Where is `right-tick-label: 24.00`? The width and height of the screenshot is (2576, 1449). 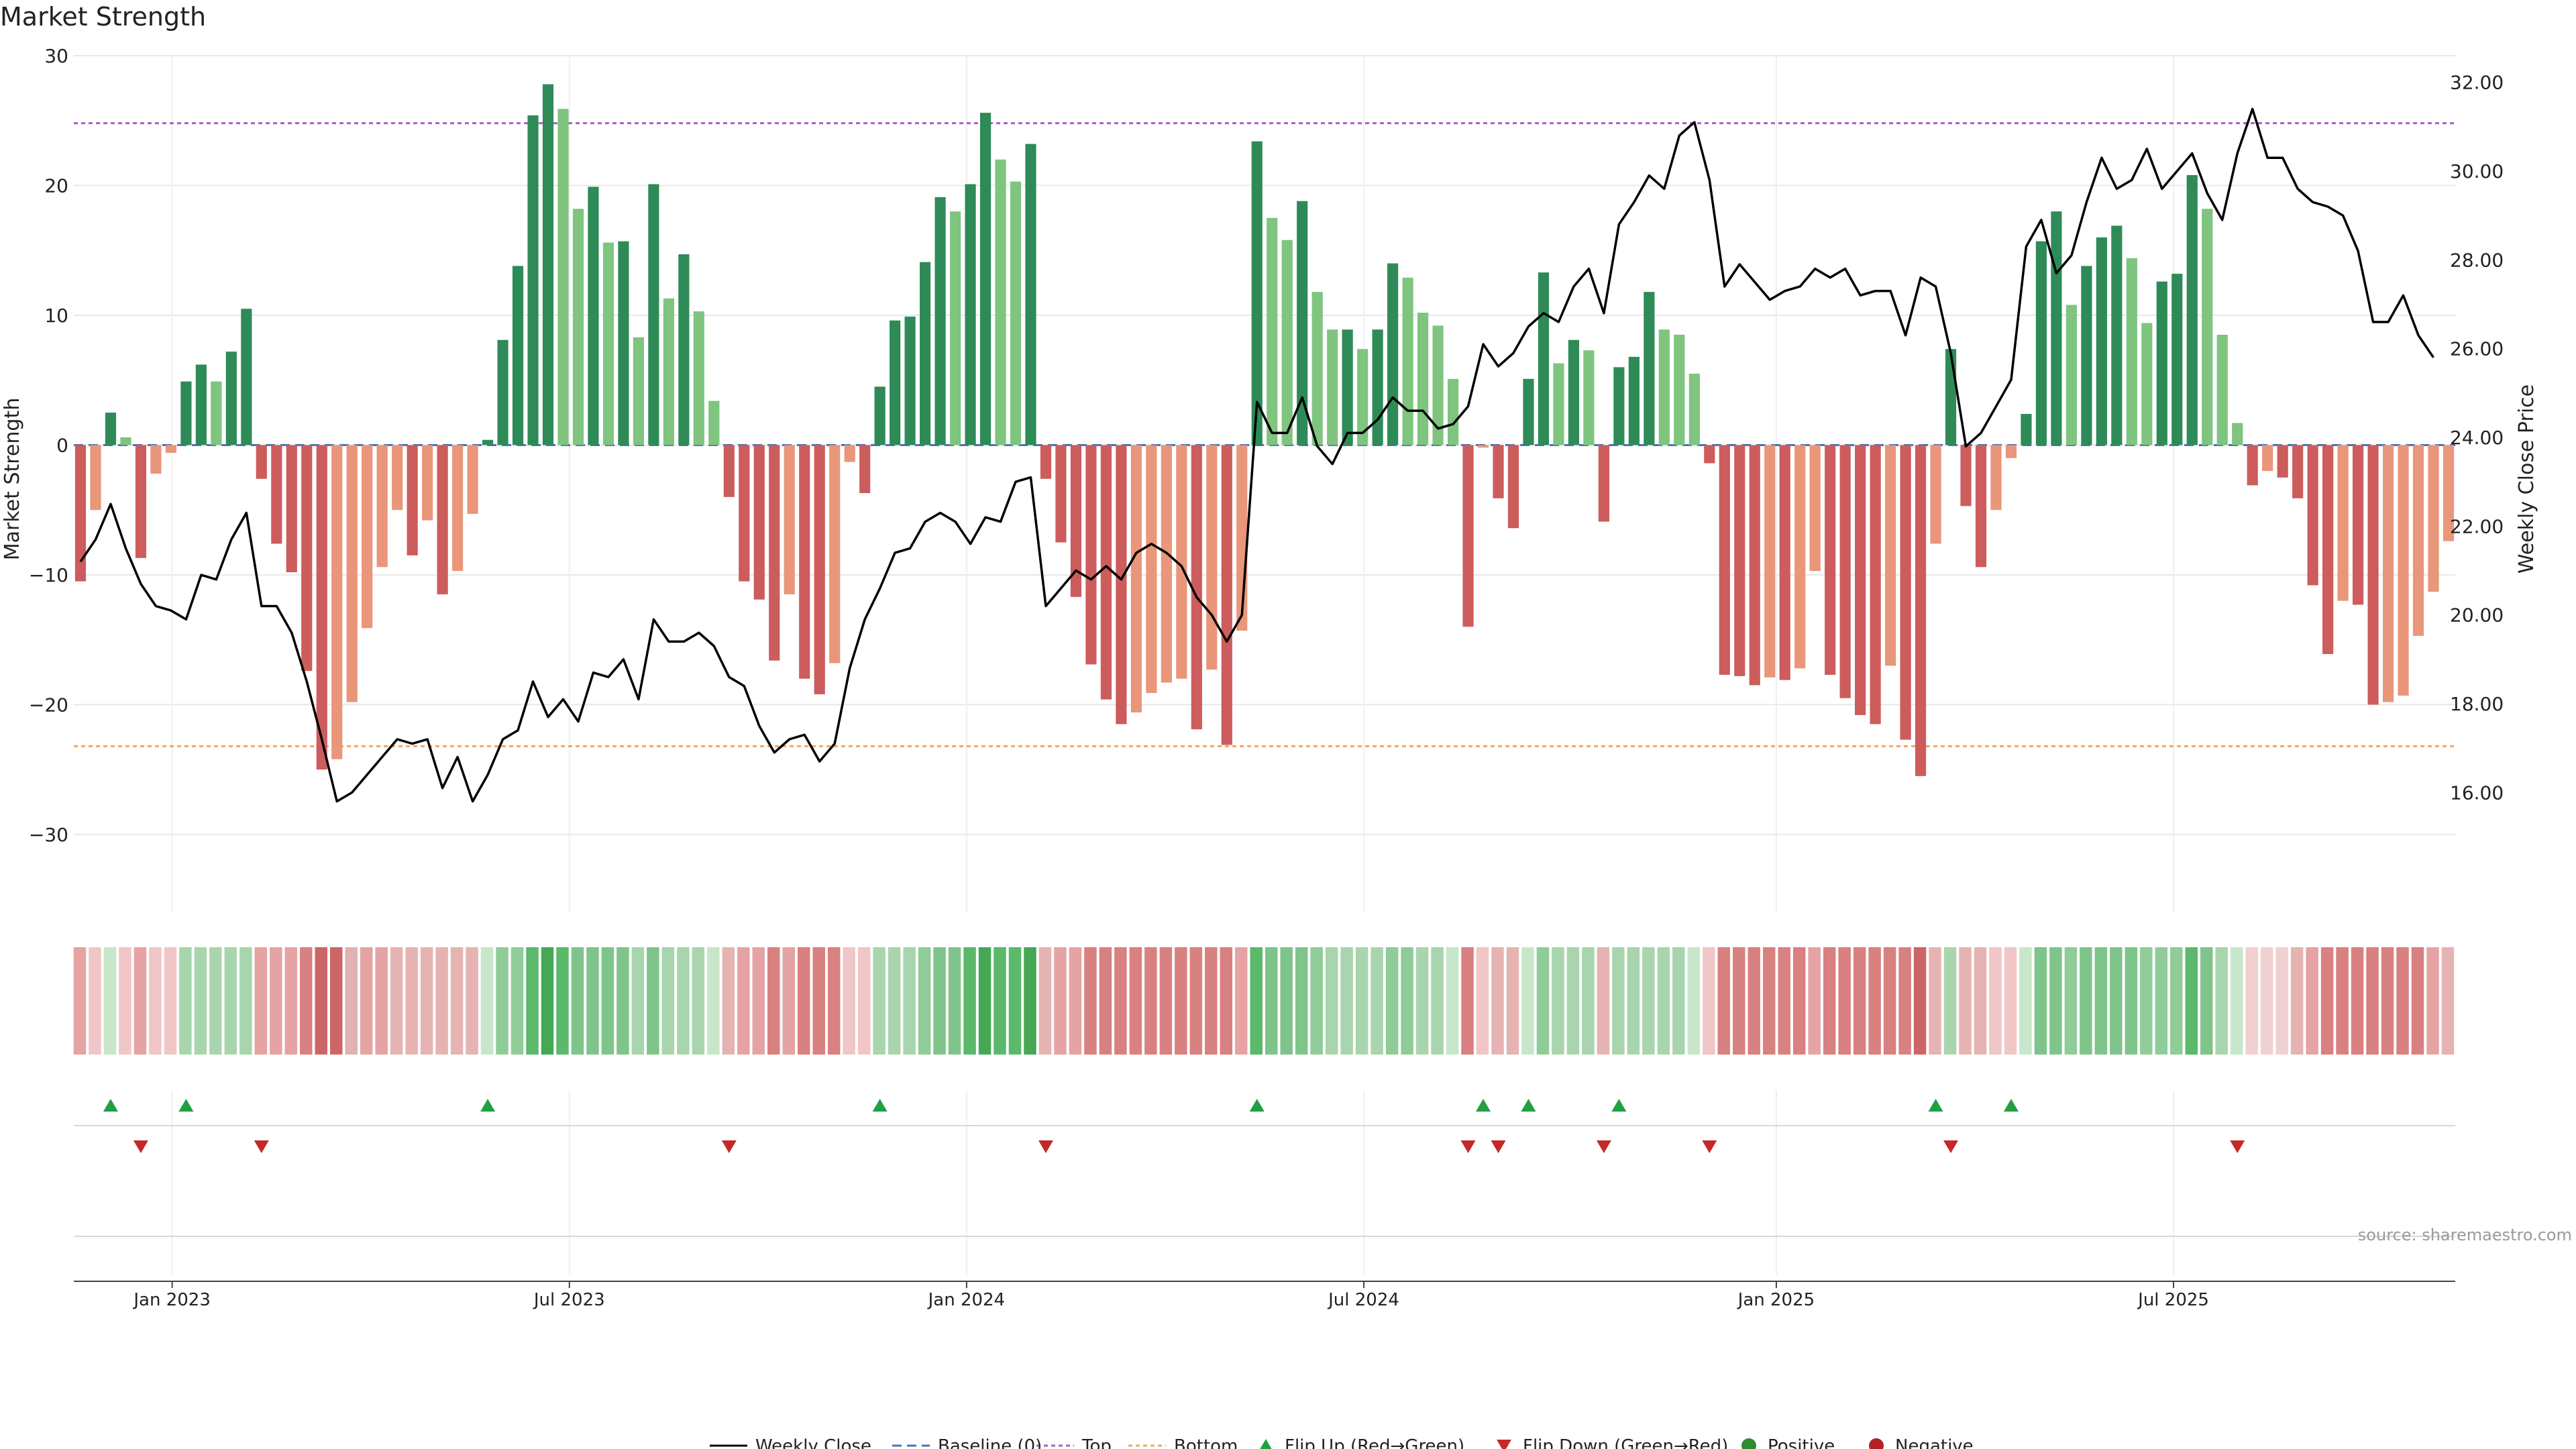
right-tick-label: 24.00 is located at coordinates (2477, 438).